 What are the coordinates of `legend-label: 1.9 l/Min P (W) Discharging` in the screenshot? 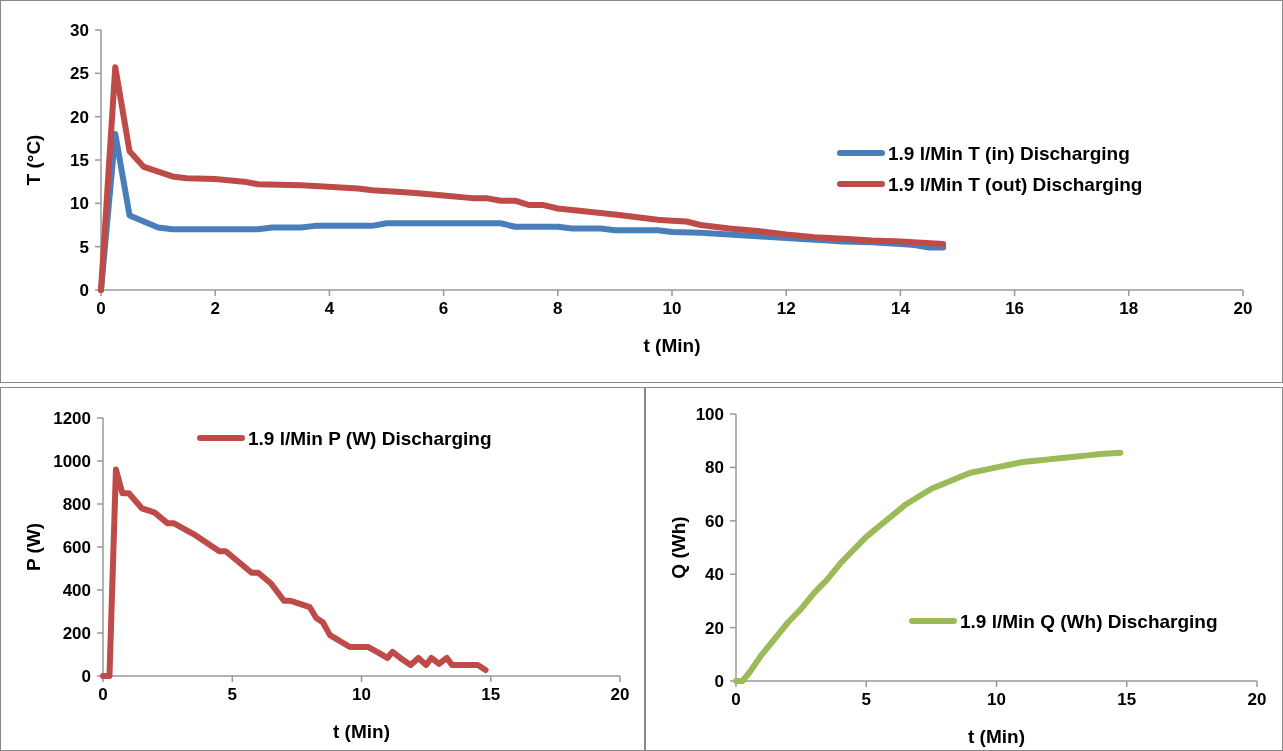 It's located at (370, 438).